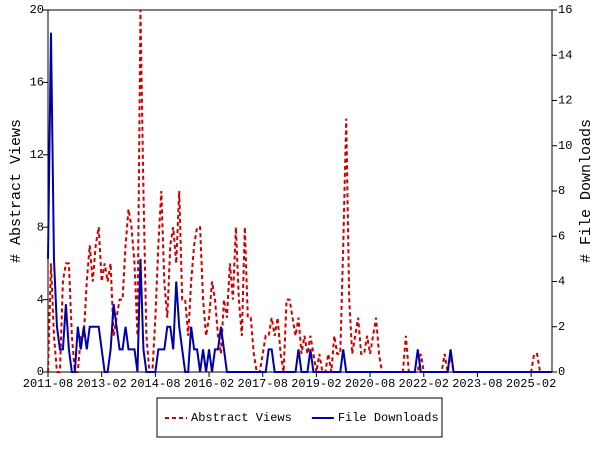  What do you see at coordinates (565, 10) in the screenshot?
I see `y2-tick-label: 16` at bounding box center [565, 10].